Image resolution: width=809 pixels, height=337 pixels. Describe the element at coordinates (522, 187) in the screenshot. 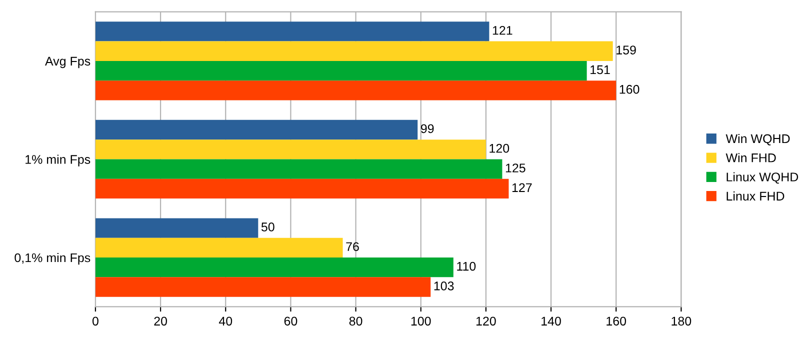

I see `data-label: 127` at that location.